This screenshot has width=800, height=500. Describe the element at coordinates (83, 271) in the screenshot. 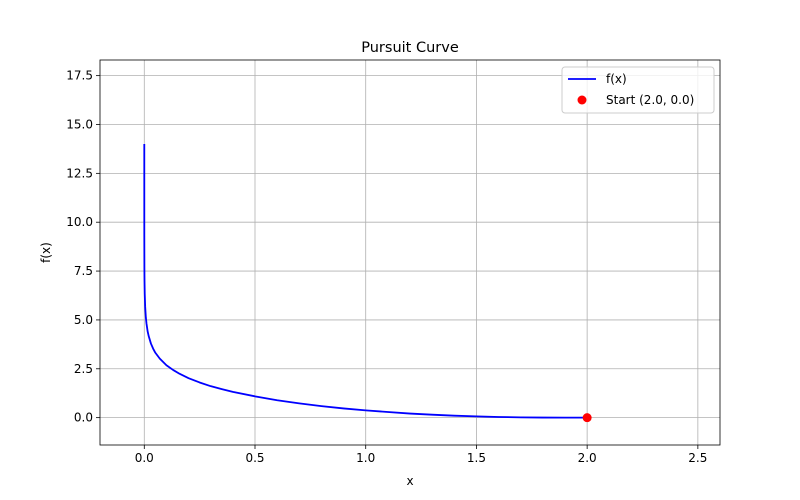

I see `y-tick-label: 7.5` at that location.